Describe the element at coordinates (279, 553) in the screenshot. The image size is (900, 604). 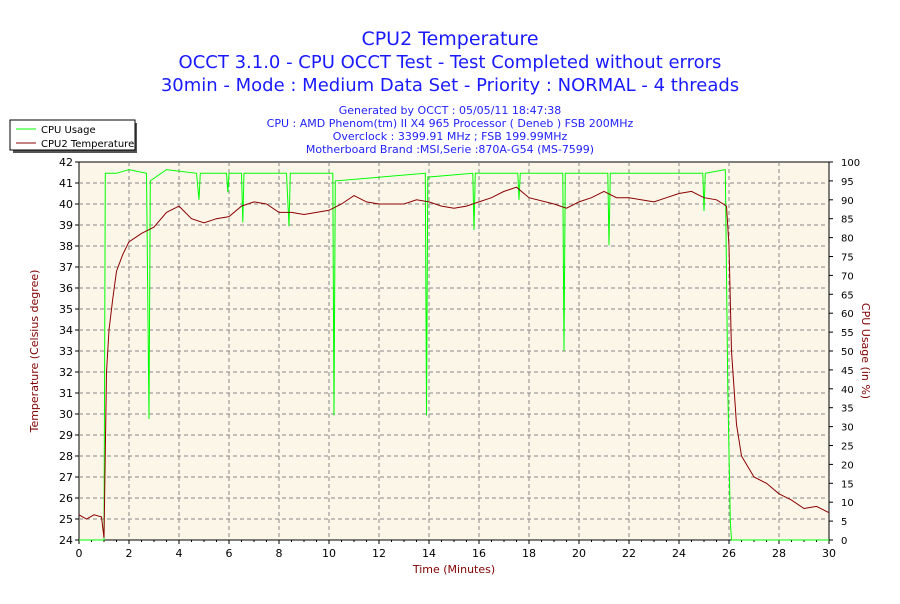
I see `x-tick-label: 8` at that location.